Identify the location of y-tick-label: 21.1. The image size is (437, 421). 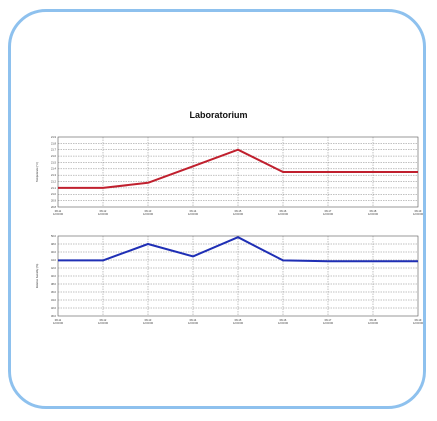
(54, 188).